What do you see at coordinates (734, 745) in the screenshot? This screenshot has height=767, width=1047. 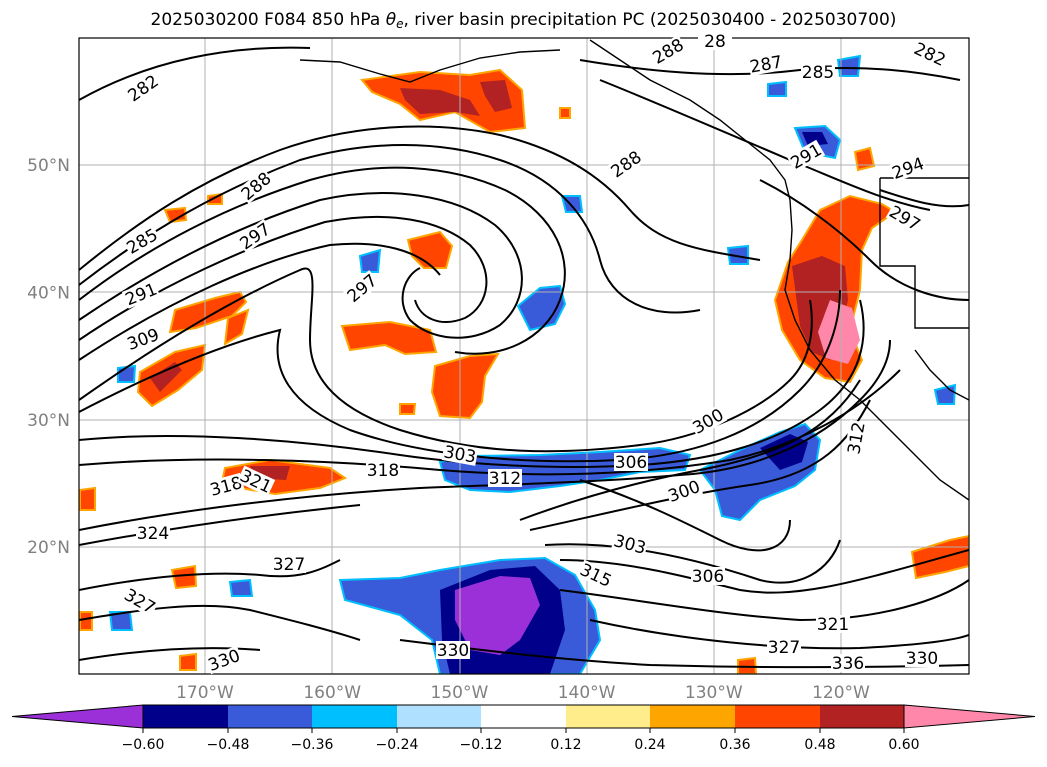 I see `colorbar-tick-label: 0.36` at bounding box center [734, 745].